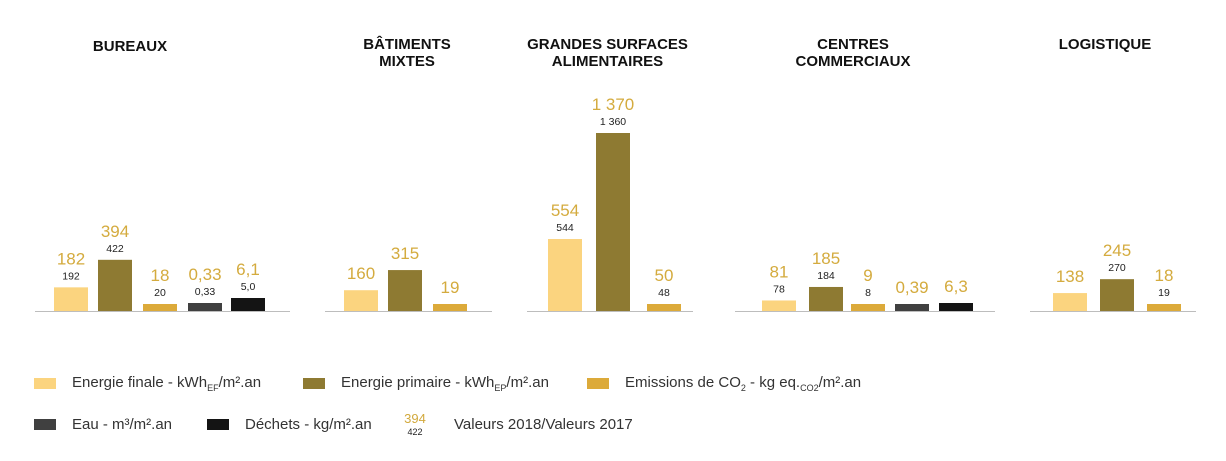 This screenshot has width=1226, height=461. I want to click on legend-label-valeurs: Valeurs 2018/Valeurs 2017, so click(543, 424).